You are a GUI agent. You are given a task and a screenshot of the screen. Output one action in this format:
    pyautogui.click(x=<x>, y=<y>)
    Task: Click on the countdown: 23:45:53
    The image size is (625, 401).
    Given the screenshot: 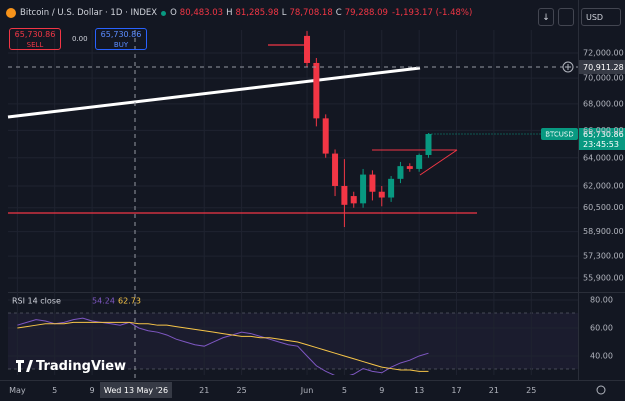 What is the action you would take?
    pyautogui.click(x=601, y=144)
    